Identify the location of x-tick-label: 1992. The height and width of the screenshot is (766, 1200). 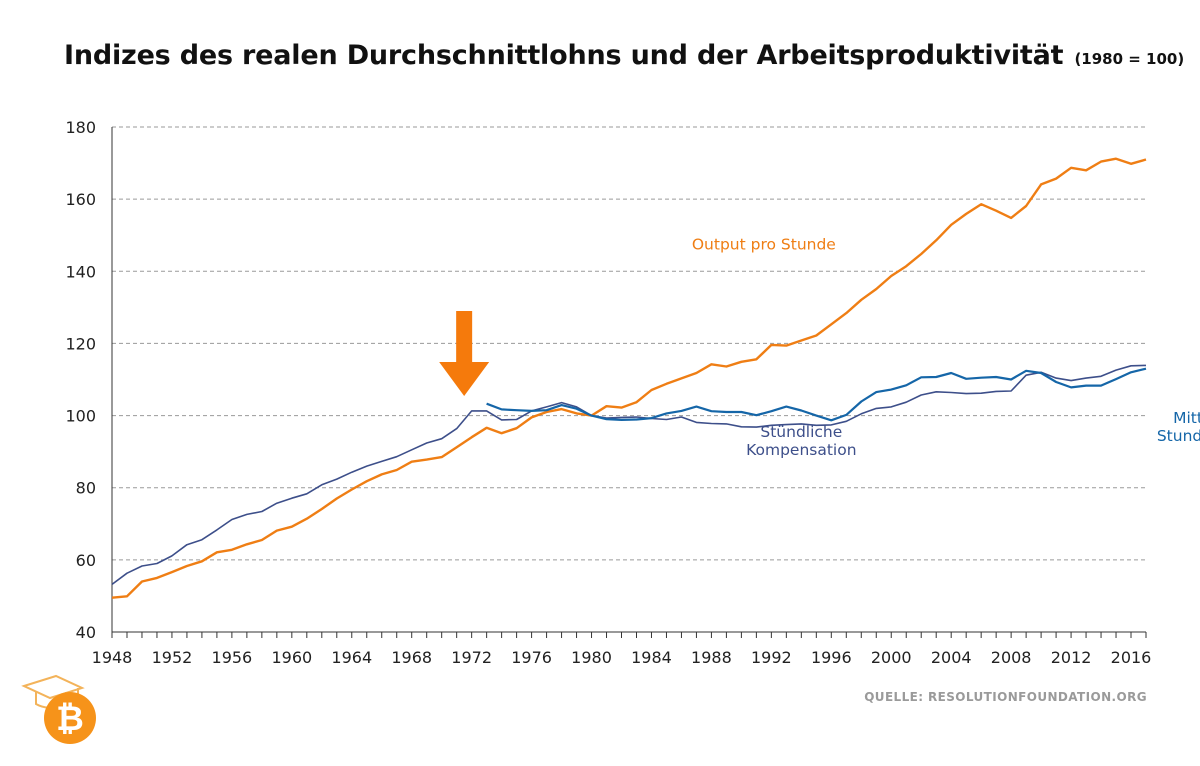
(771, 657).